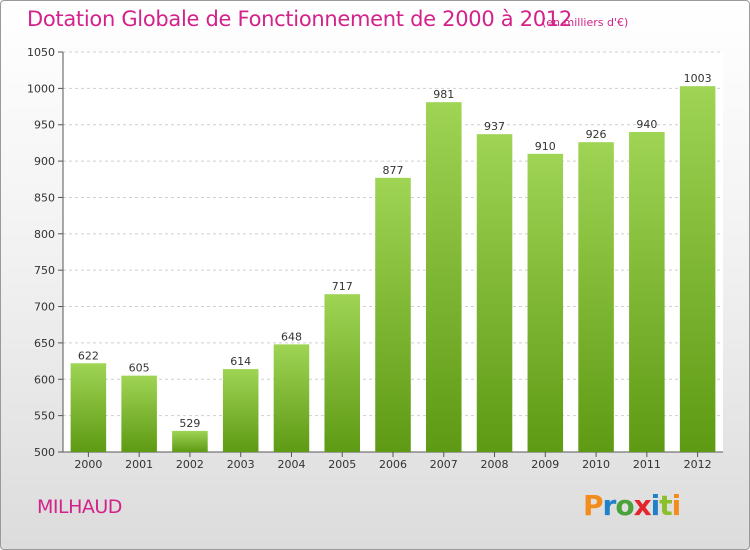 This screenshot has height=550, width=750. Describe the element at coordinates (44, 307) in the screenshot. I see `y-tick-label: 700` at that location.